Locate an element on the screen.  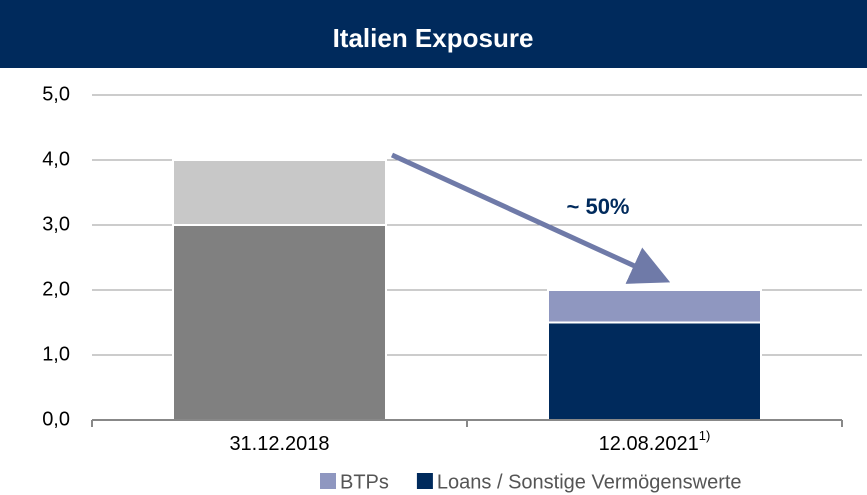
y-tick-label: 5,0 is located at coordinates (56, 94).